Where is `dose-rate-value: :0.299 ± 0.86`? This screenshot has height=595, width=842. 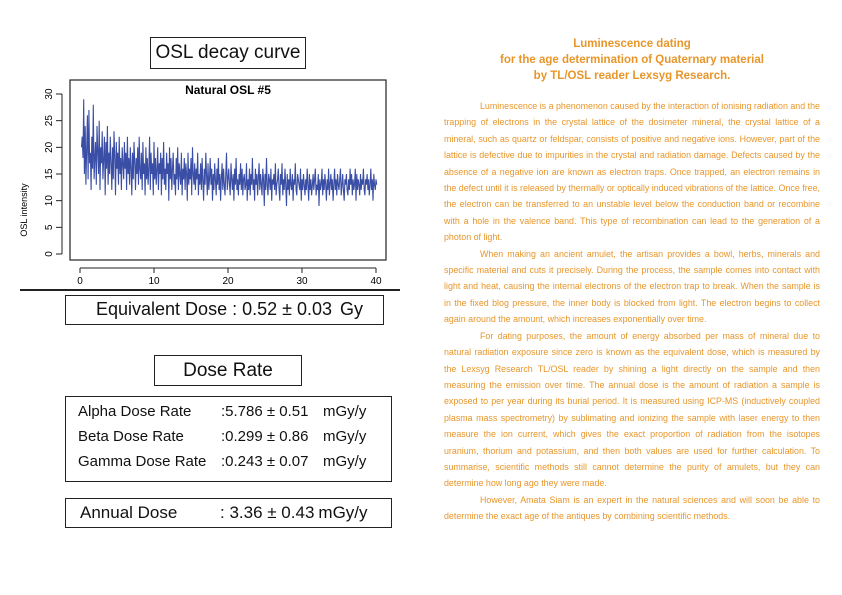 dose-rate-value: :0.299 ± 0.86 is located at coordinates (265, 436).